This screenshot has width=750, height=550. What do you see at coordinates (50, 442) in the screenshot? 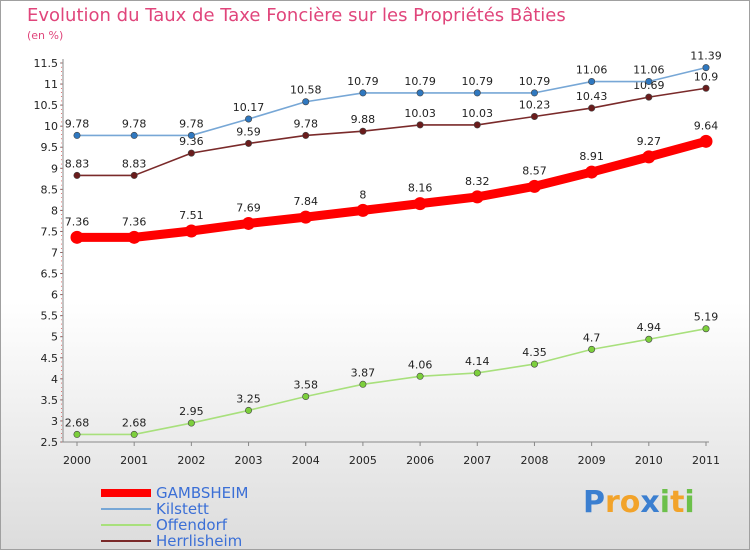
I see `y-tick-label: 2.5` at bounding box center [50, 442].